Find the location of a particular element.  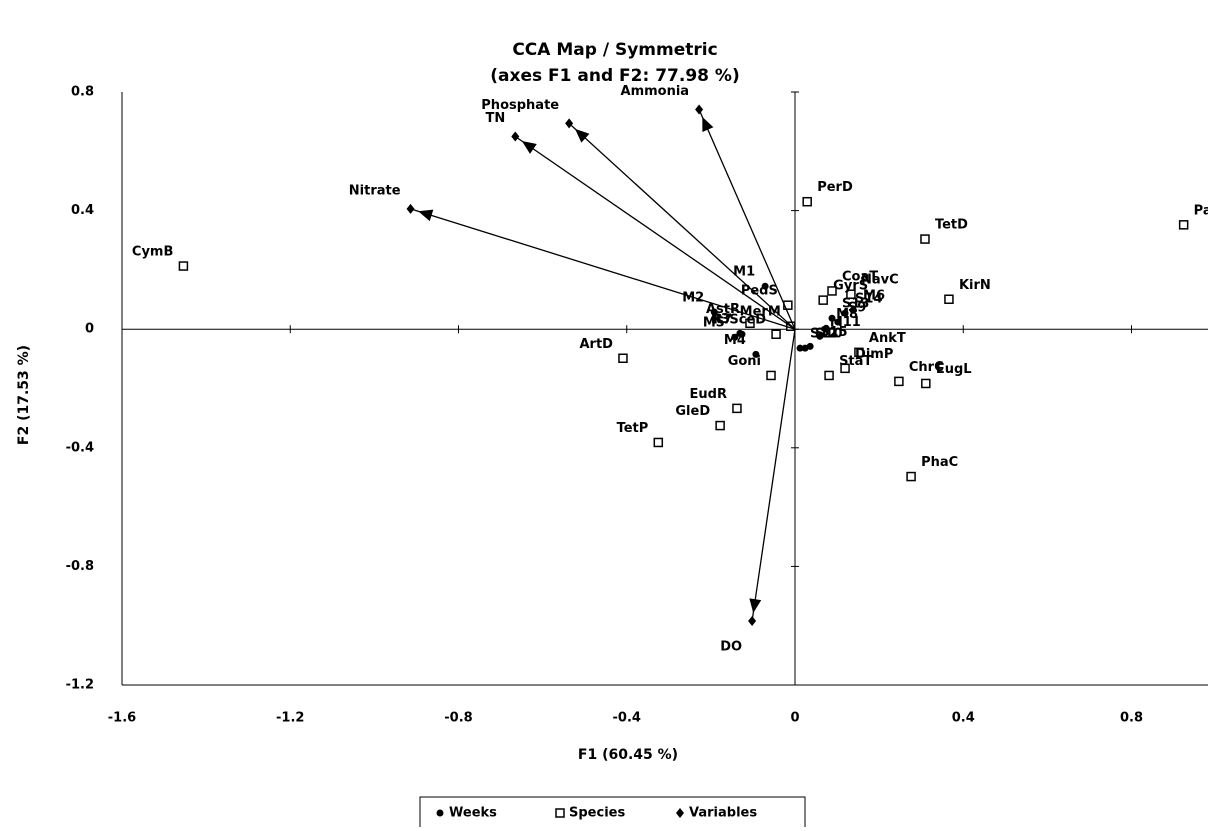

point-label: NavC is located at coordinates (880, 280).